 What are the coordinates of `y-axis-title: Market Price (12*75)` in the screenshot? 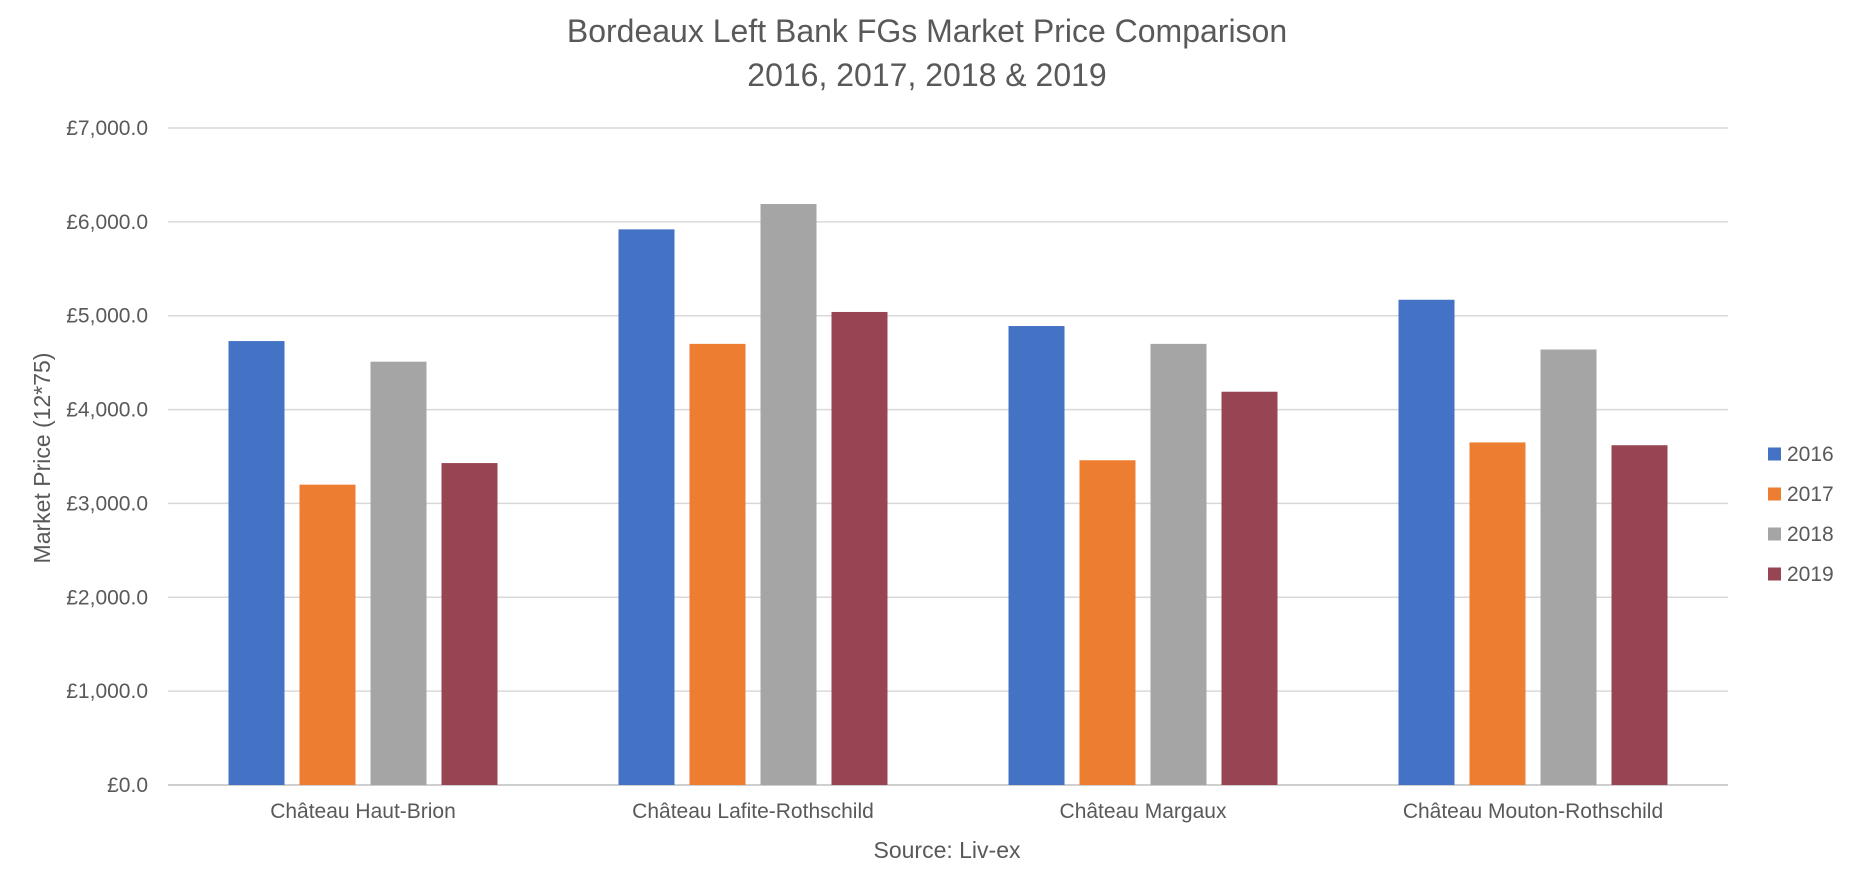 It's located at (42, 458).